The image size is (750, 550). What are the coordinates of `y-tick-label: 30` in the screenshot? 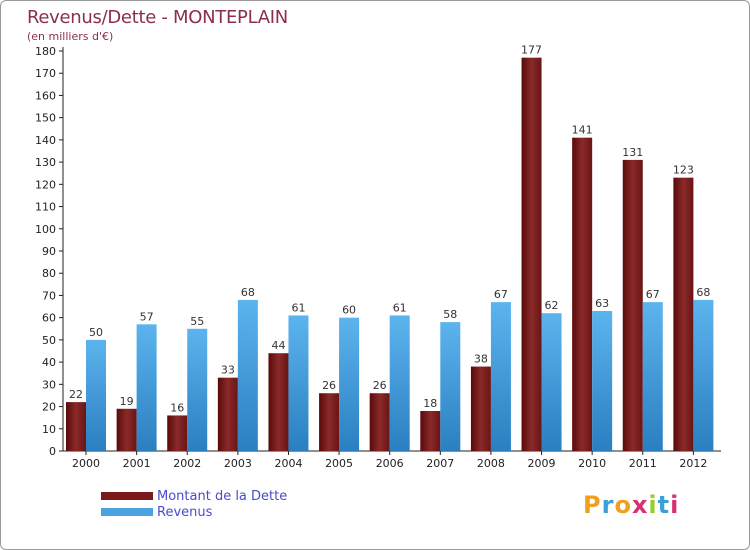 It's located at (49, 384).